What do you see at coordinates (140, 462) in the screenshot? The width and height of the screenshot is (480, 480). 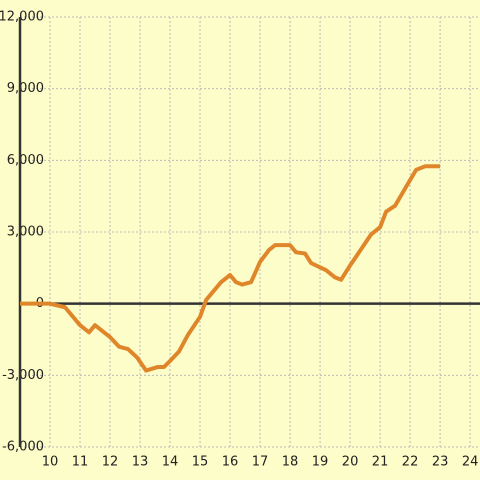 I see `x-tick-label: 13` at bounding box center [140, 462].